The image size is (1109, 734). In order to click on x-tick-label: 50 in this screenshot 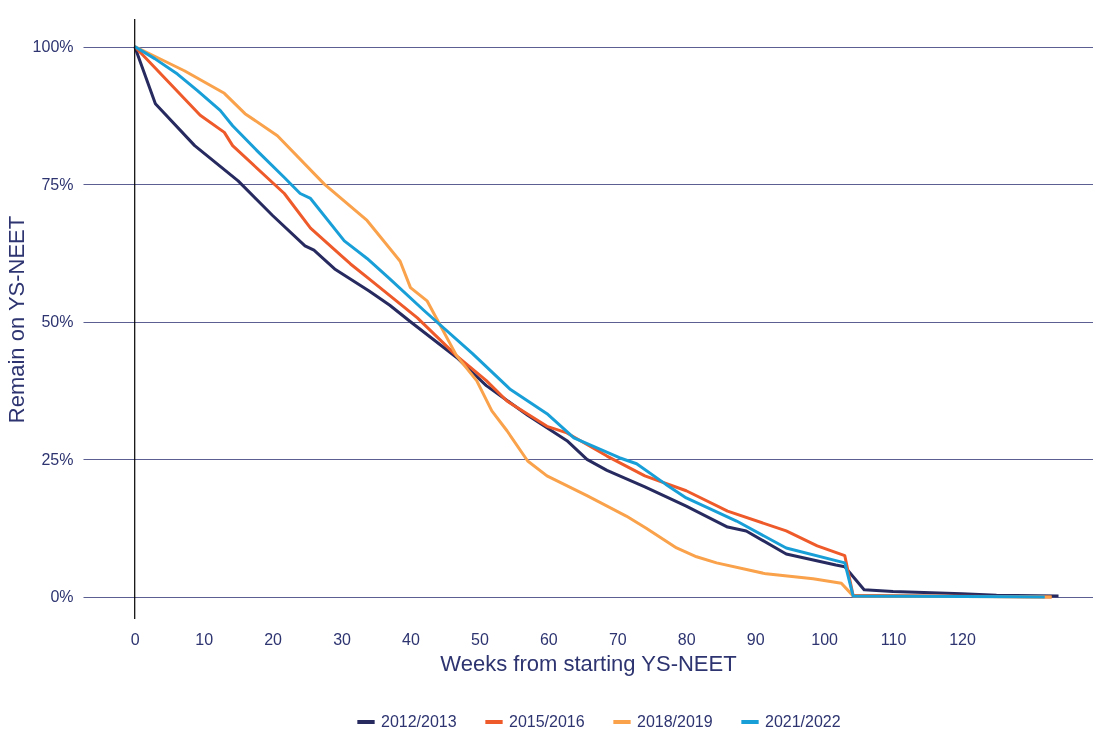, I will do `click(480, 639)`.